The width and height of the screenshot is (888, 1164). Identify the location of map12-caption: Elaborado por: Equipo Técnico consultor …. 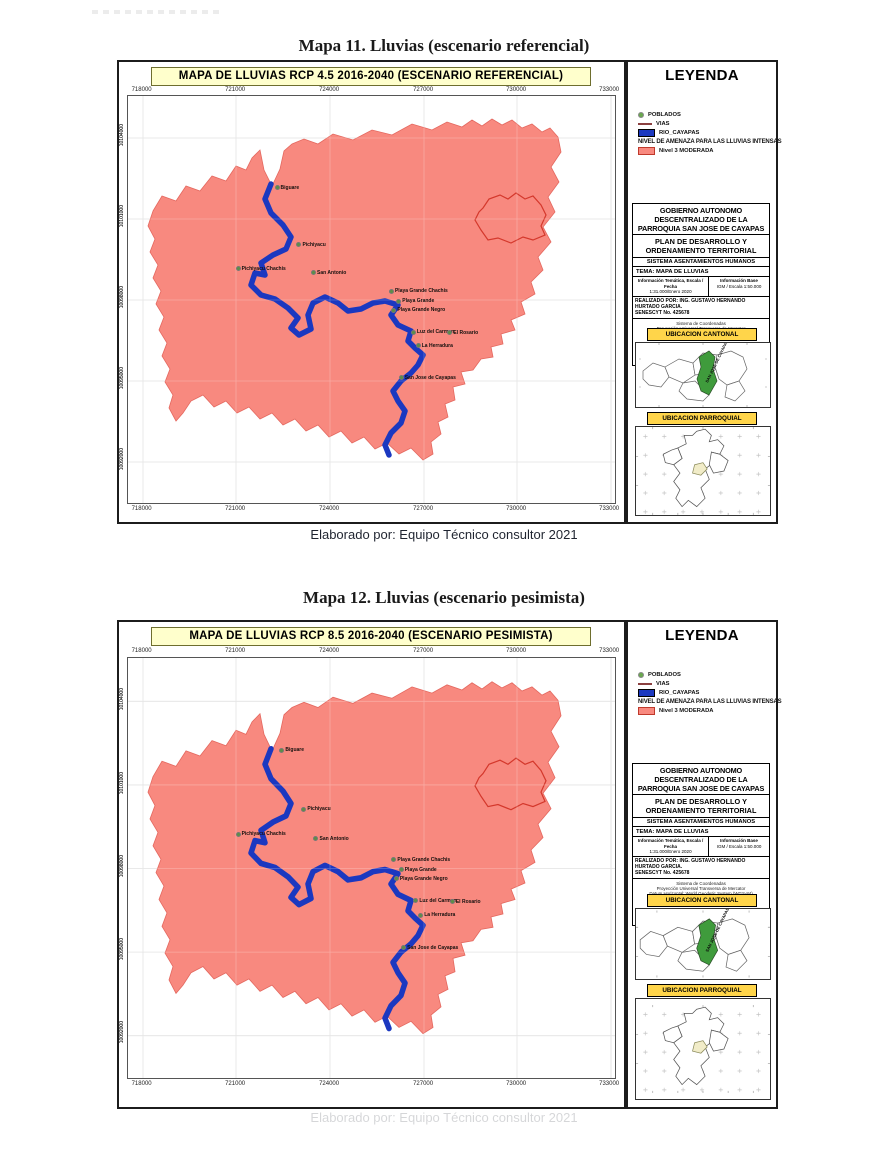
(444, 1117).